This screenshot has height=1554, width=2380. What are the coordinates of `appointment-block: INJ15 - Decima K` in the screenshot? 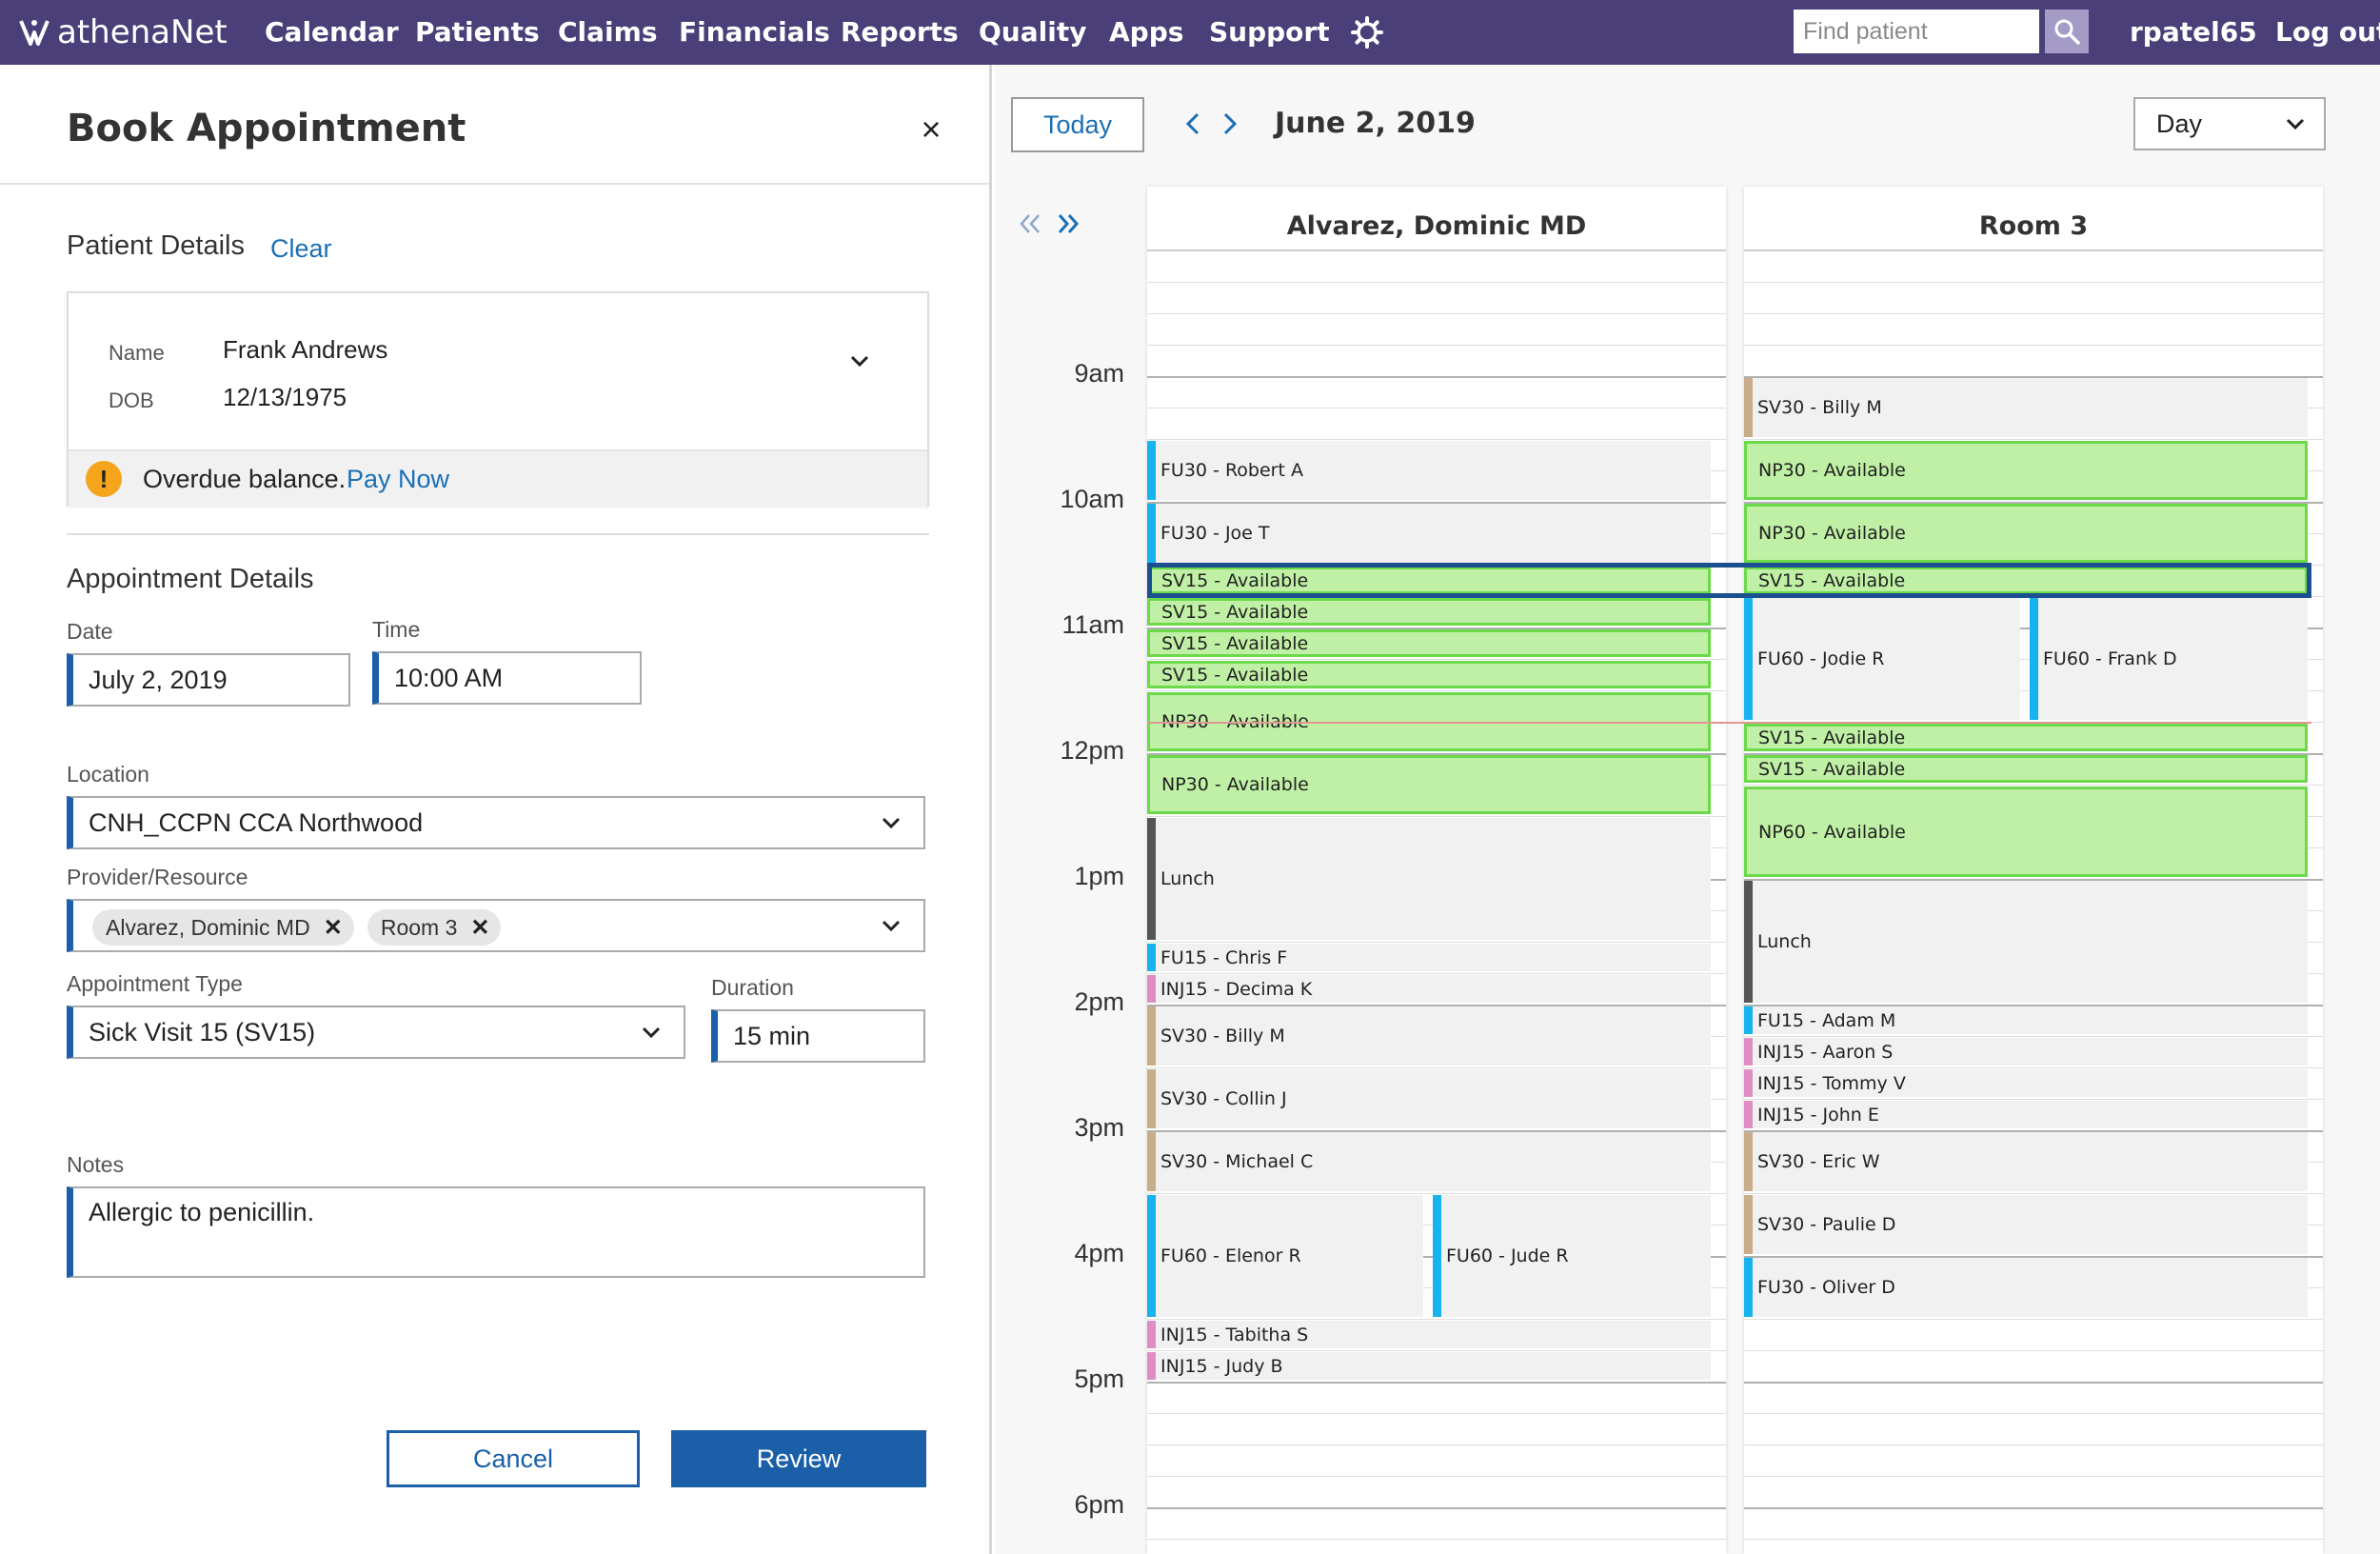 It's located at (1429, 989).